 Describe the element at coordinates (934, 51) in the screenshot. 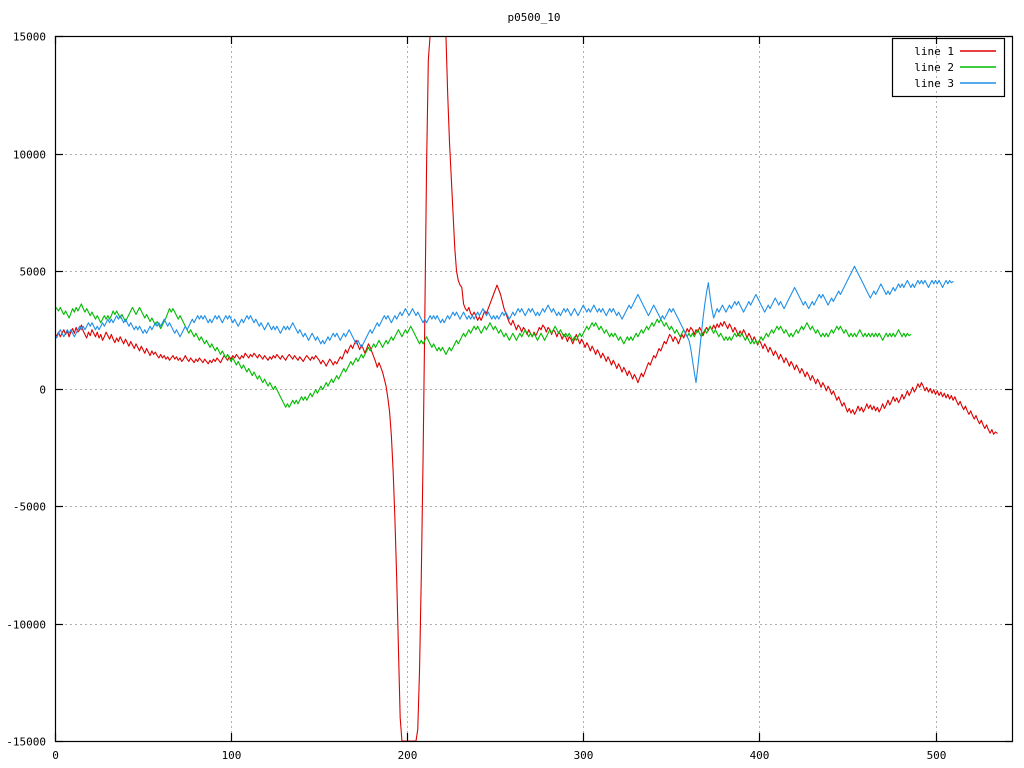

I see `legend-label-1: line 1` at that location.